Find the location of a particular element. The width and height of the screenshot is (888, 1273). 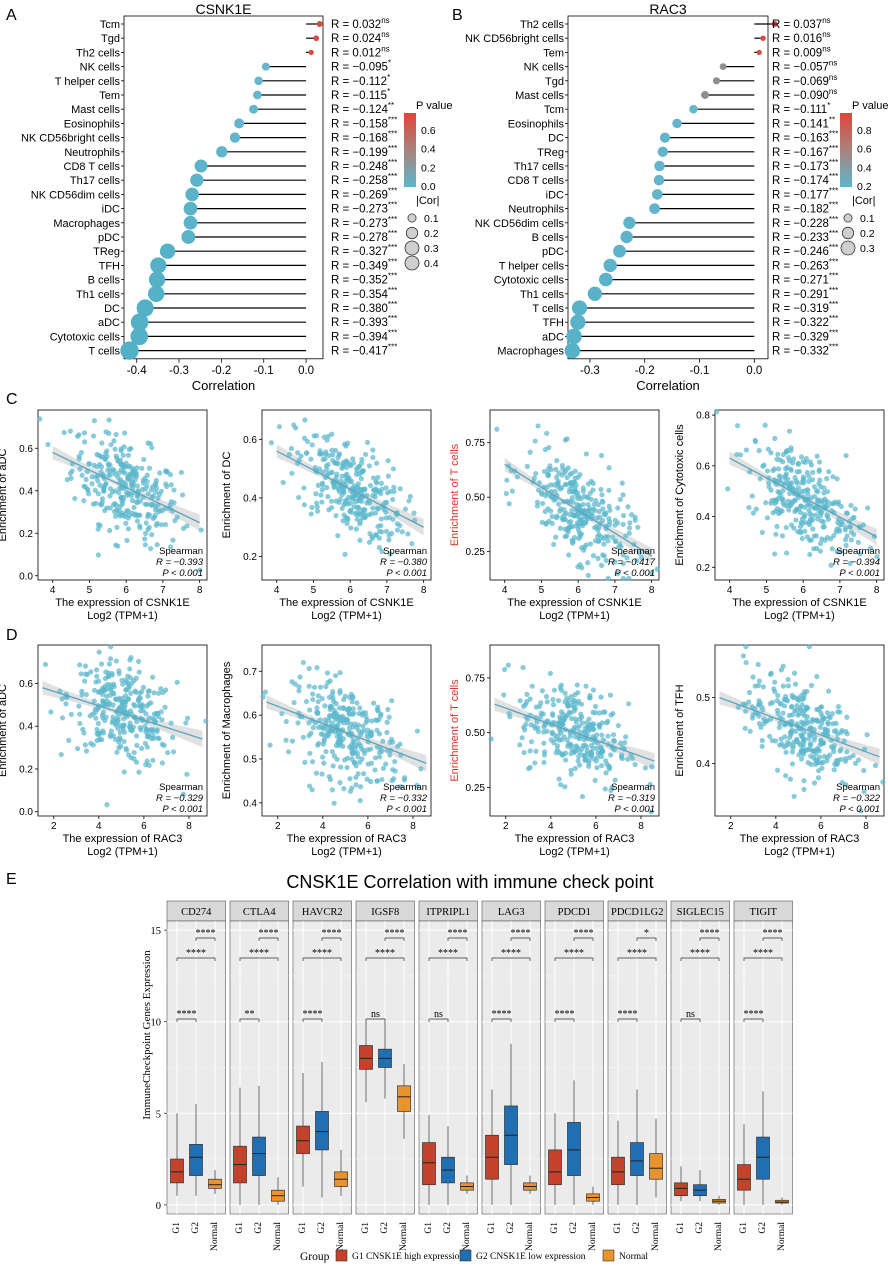

stat-r: R = −0.393 is located at coordinates (180, 562).